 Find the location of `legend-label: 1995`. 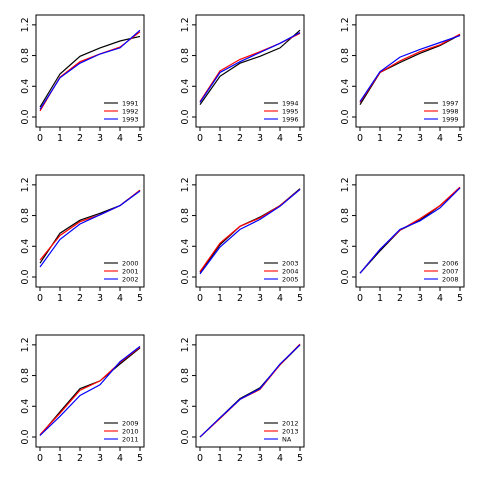

legend-label: 1995 is located at coordinates (290, 112).